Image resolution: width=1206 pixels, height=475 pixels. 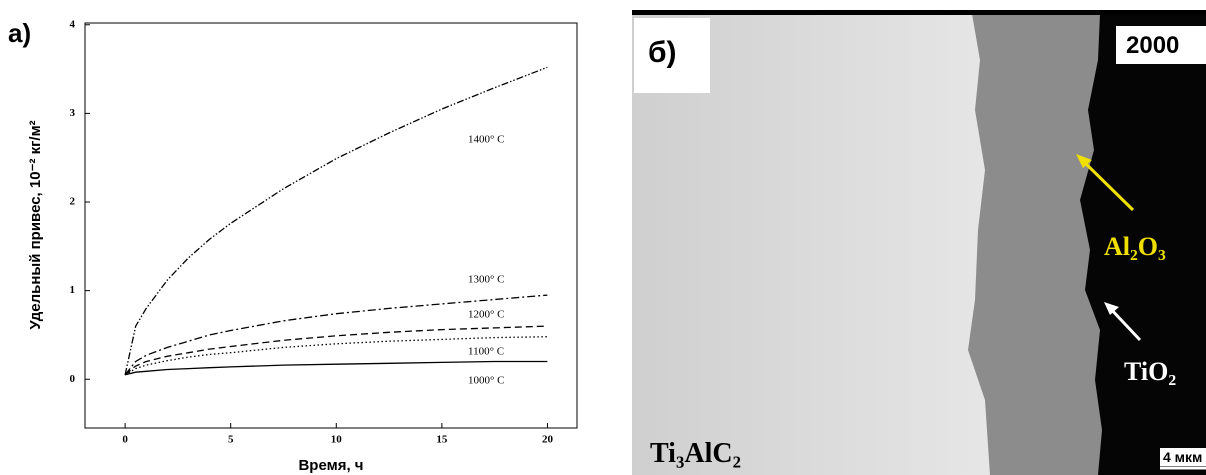 What do you see at coordinates (486, 140) in the screenshot?
I see `series-label: 1400° C` at bounding box center [486, 140].